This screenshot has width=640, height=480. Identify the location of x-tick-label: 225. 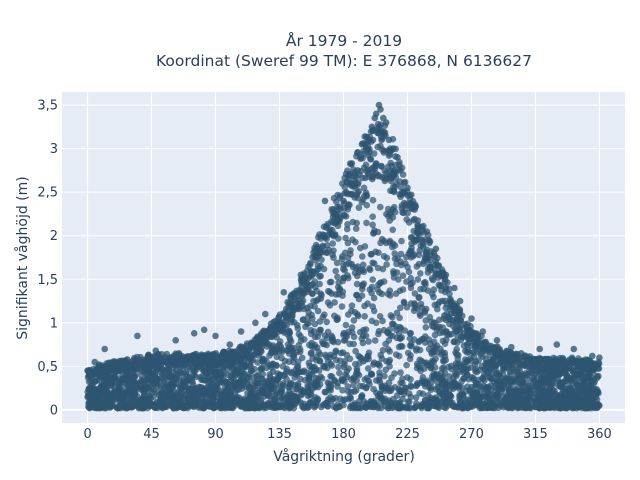
(407, 434).